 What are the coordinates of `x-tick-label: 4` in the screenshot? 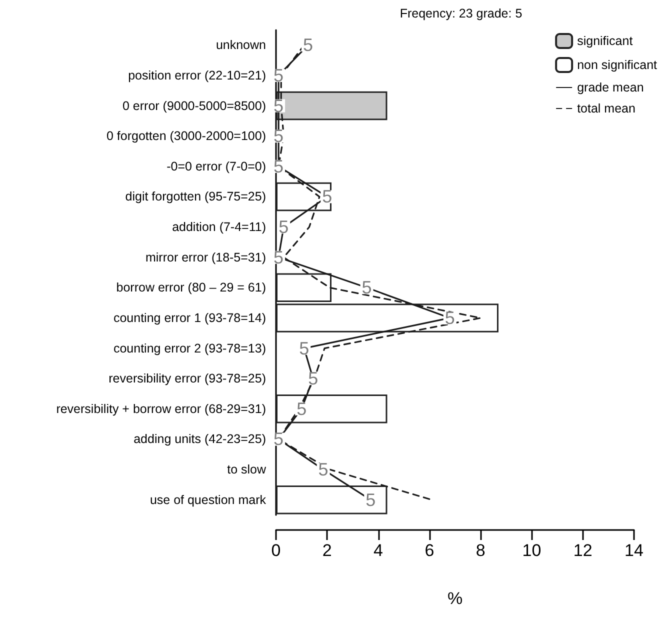 It's located at (379, 550).